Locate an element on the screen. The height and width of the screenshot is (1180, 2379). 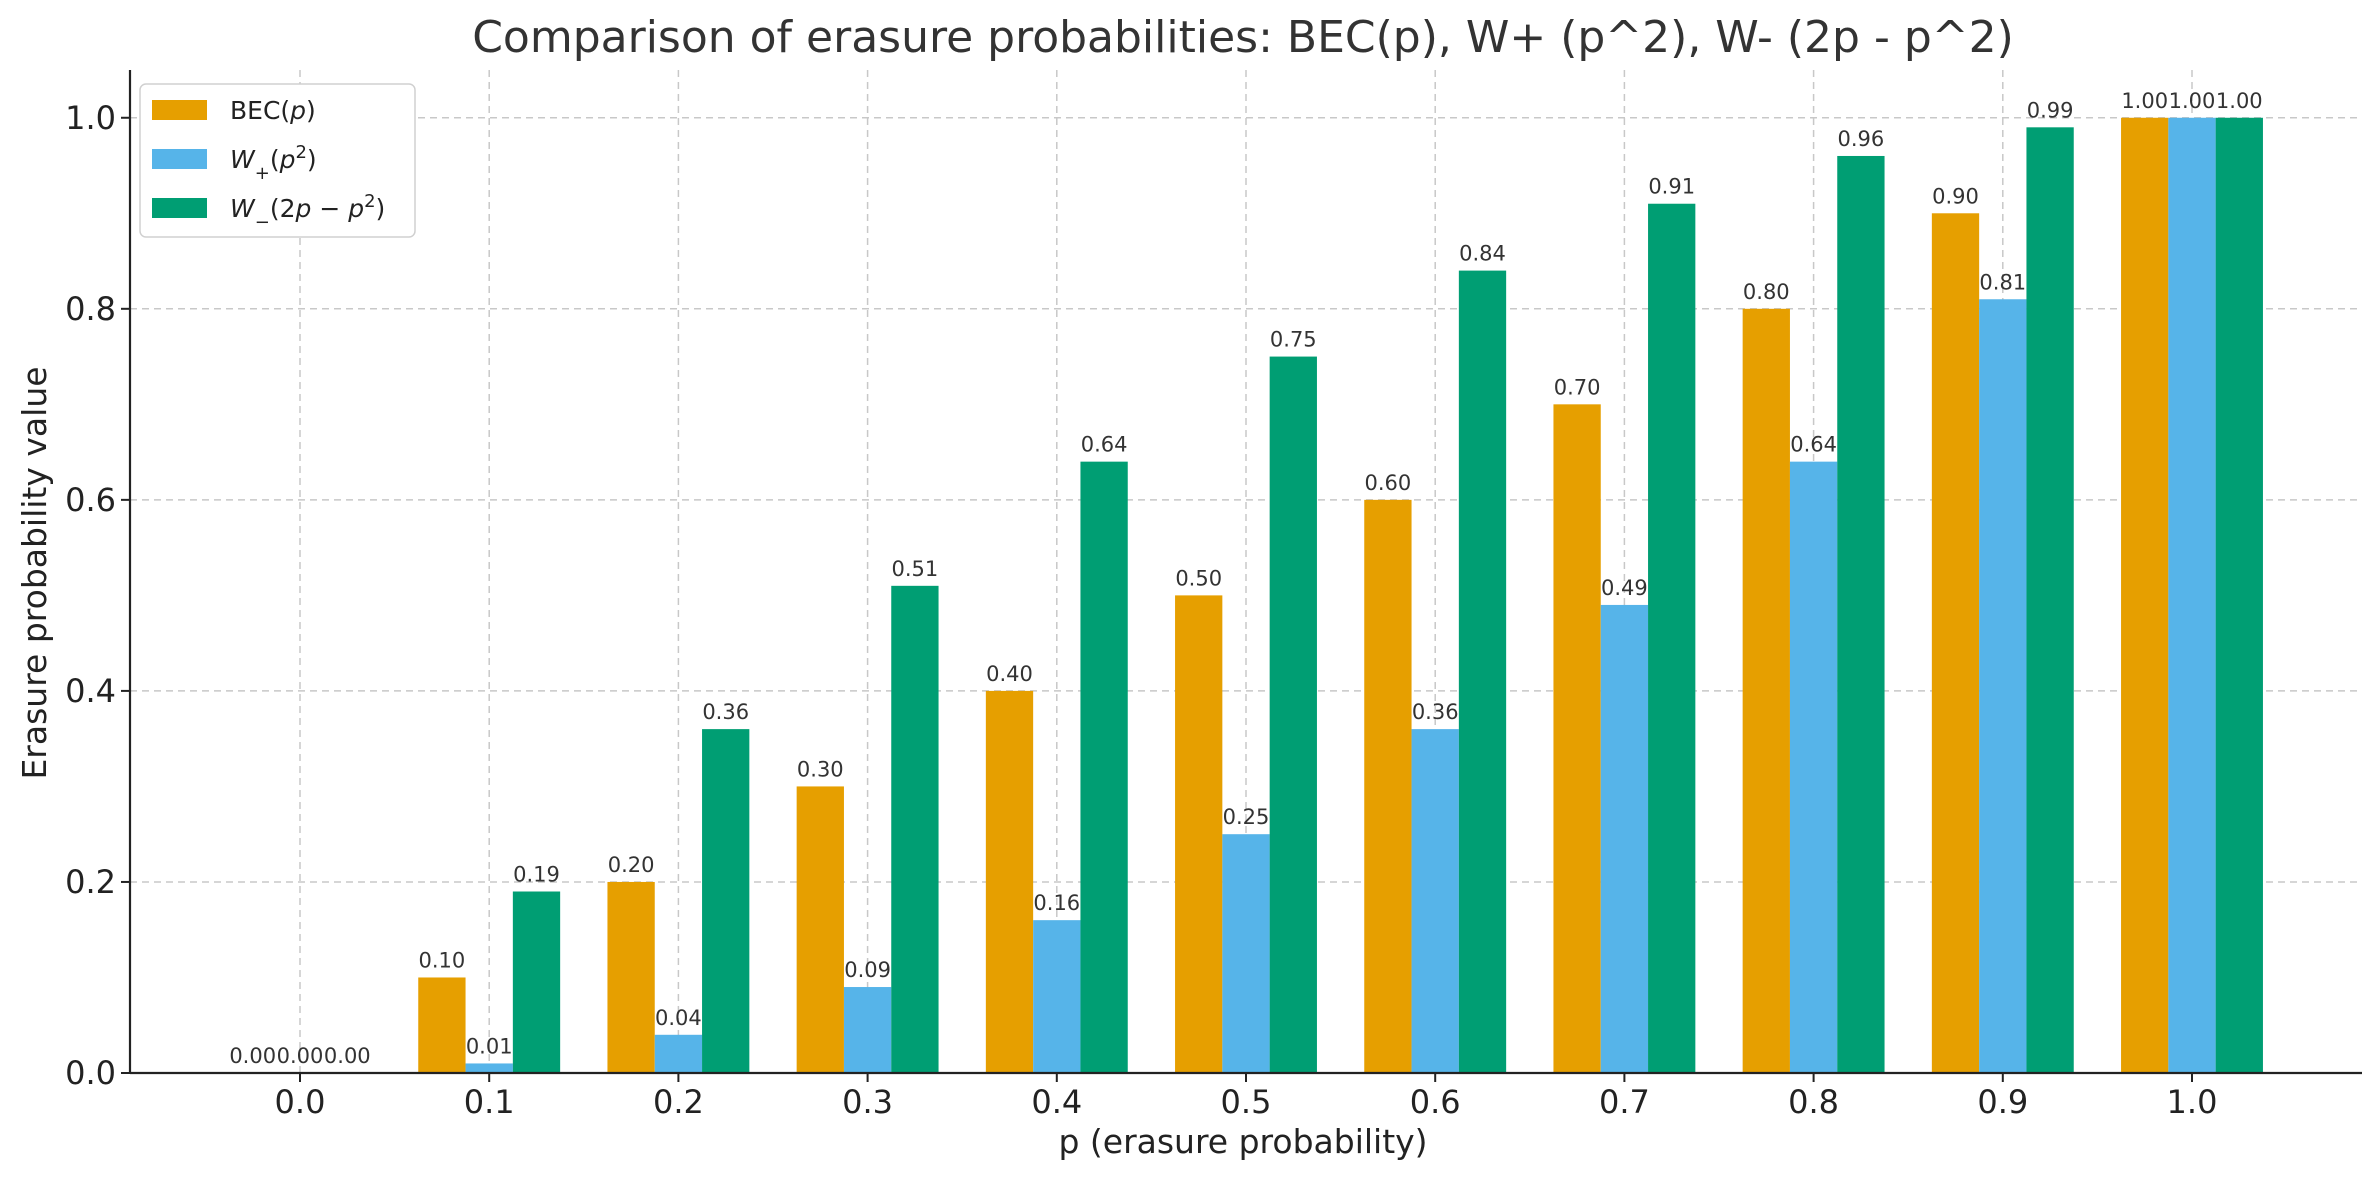
value-label: 0.84 is located at coordinates (1482, 254).